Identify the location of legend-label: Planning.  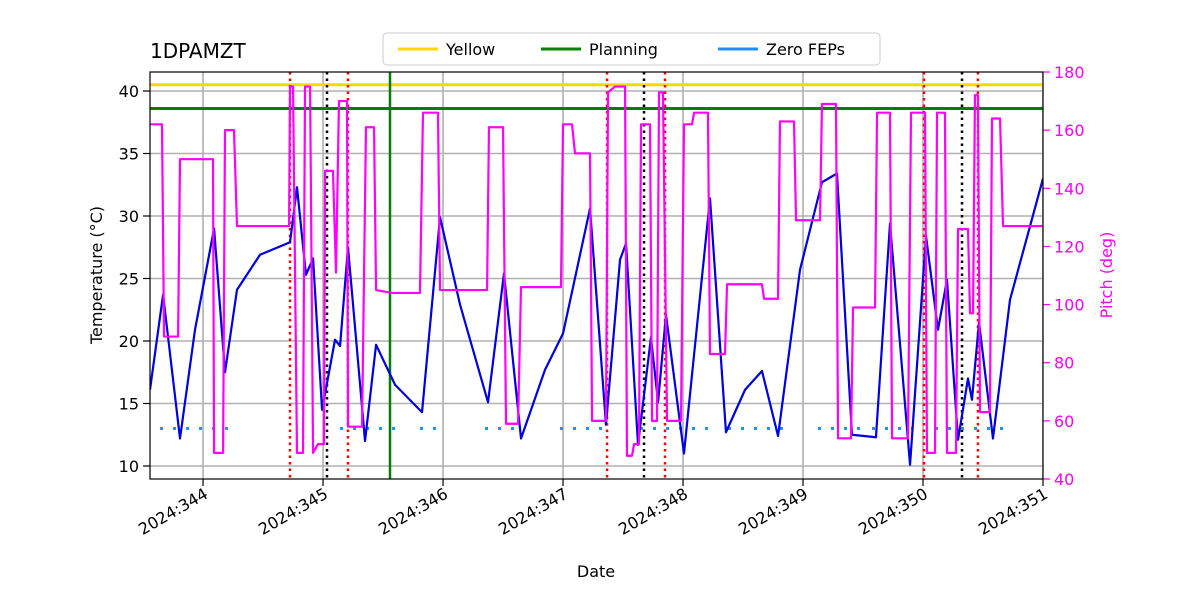
(623, 49).